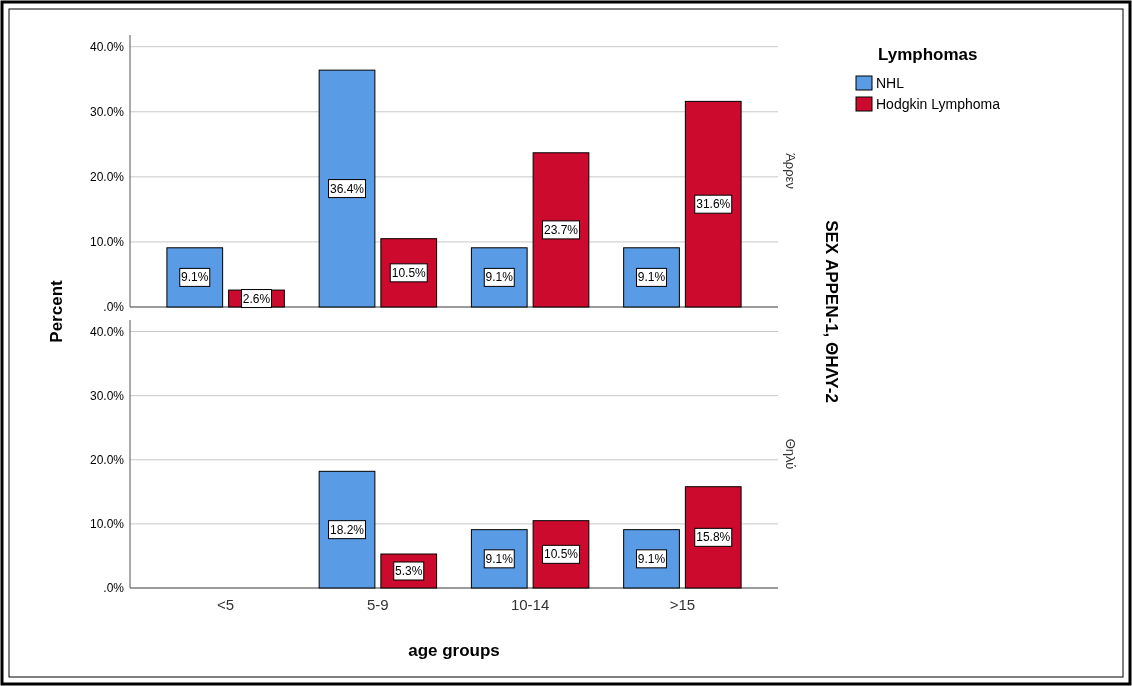 The image size is (1132, 686). Describe the element at coordinates (831, 311) in the screenshot. I see `y2-axis-title: SEX ΑΡΡΕΝ-1, ΘΗΛΥ-2` at that location.